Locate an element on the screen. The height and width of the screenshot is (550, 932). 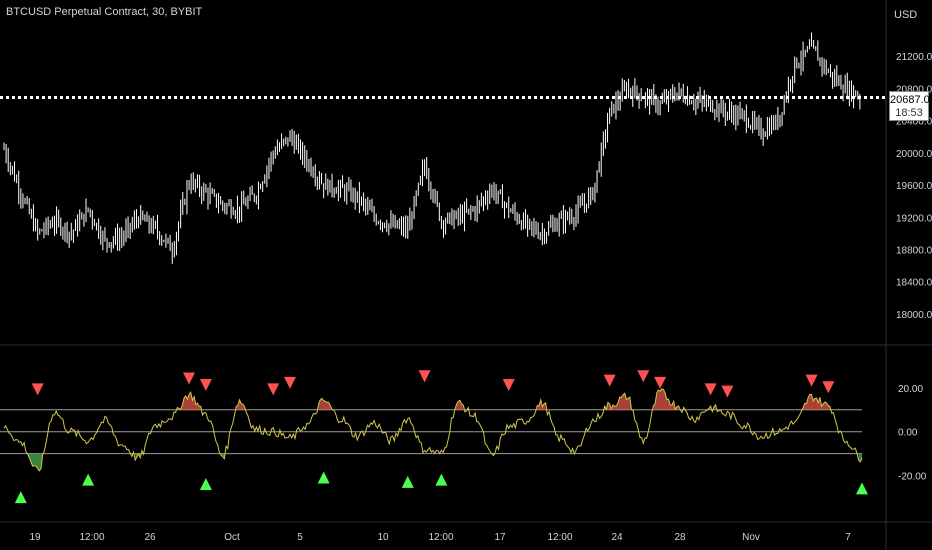
price-tick-label: 20400.0 is located at coordinates (914, 122).